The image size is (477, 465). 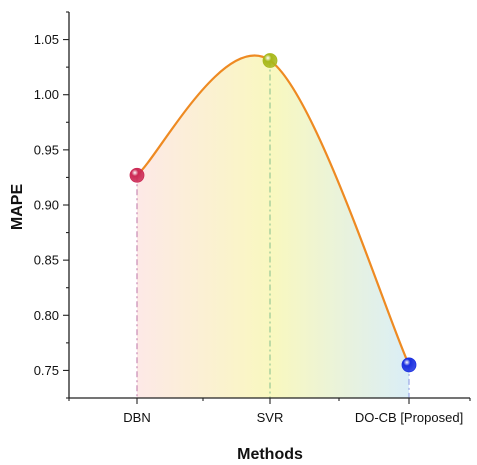 I want to click on x-tick-label: DBN, so click(x=136, y=417).